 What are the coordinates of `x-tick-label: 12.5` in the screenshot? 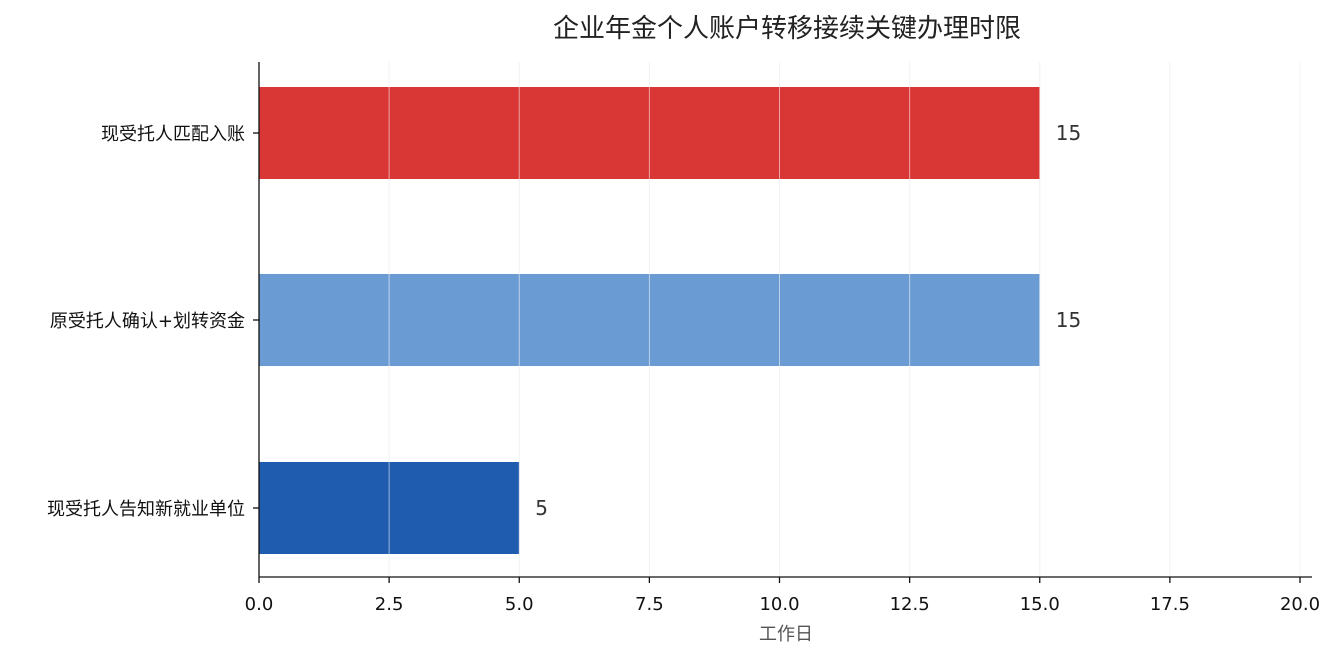 It's located at (910, 604).